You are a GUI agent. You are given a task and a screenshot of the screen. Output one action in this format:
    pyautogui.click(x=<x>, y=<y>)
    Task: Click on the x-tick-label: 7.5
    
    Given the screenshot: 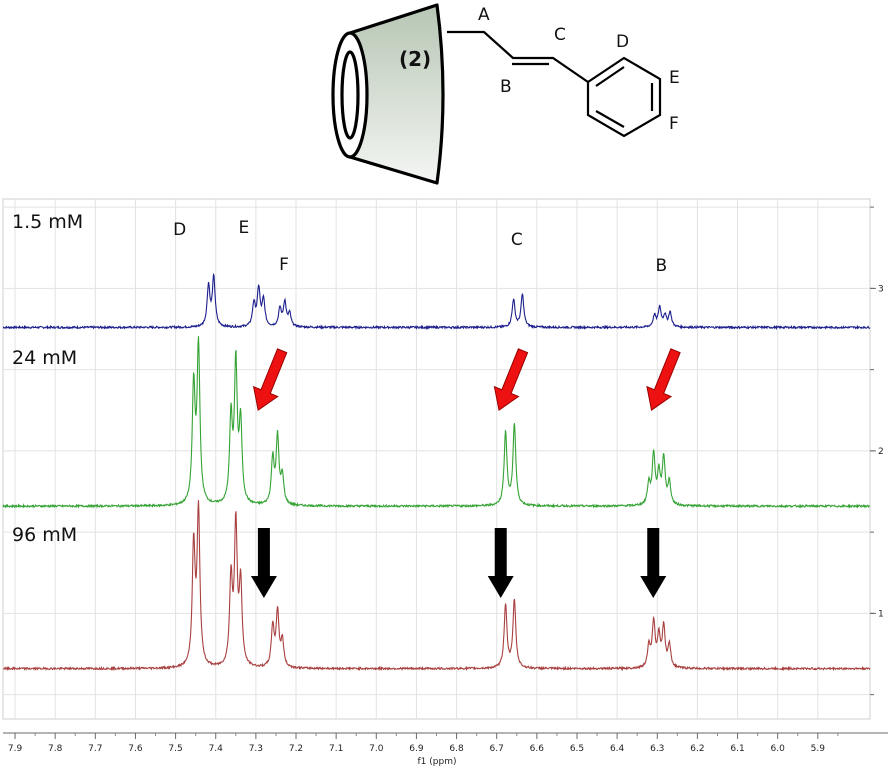 What is the action you would take?
    pyautogui.click(x=175, y=749)
    